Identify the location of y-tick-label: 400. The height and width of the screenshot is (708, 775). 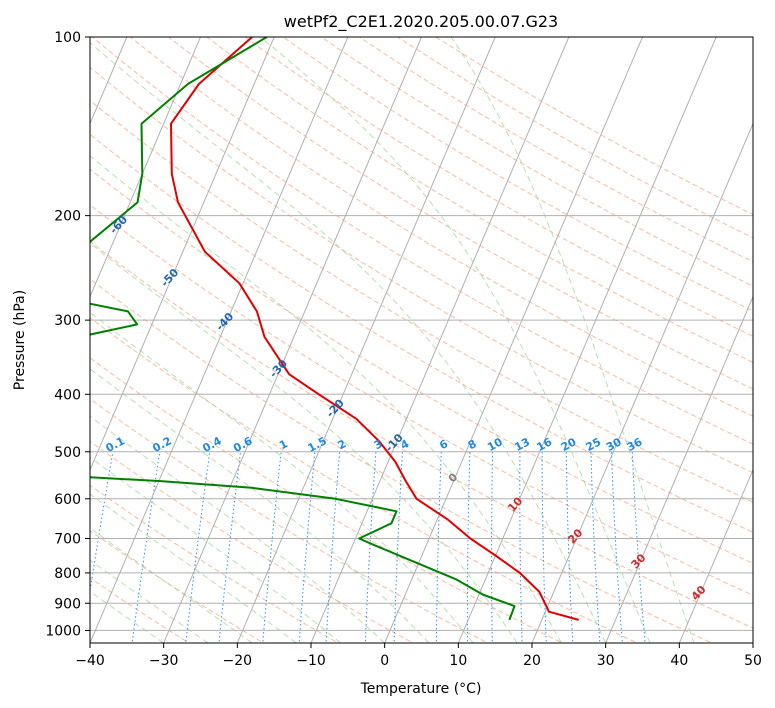
(67, 395).